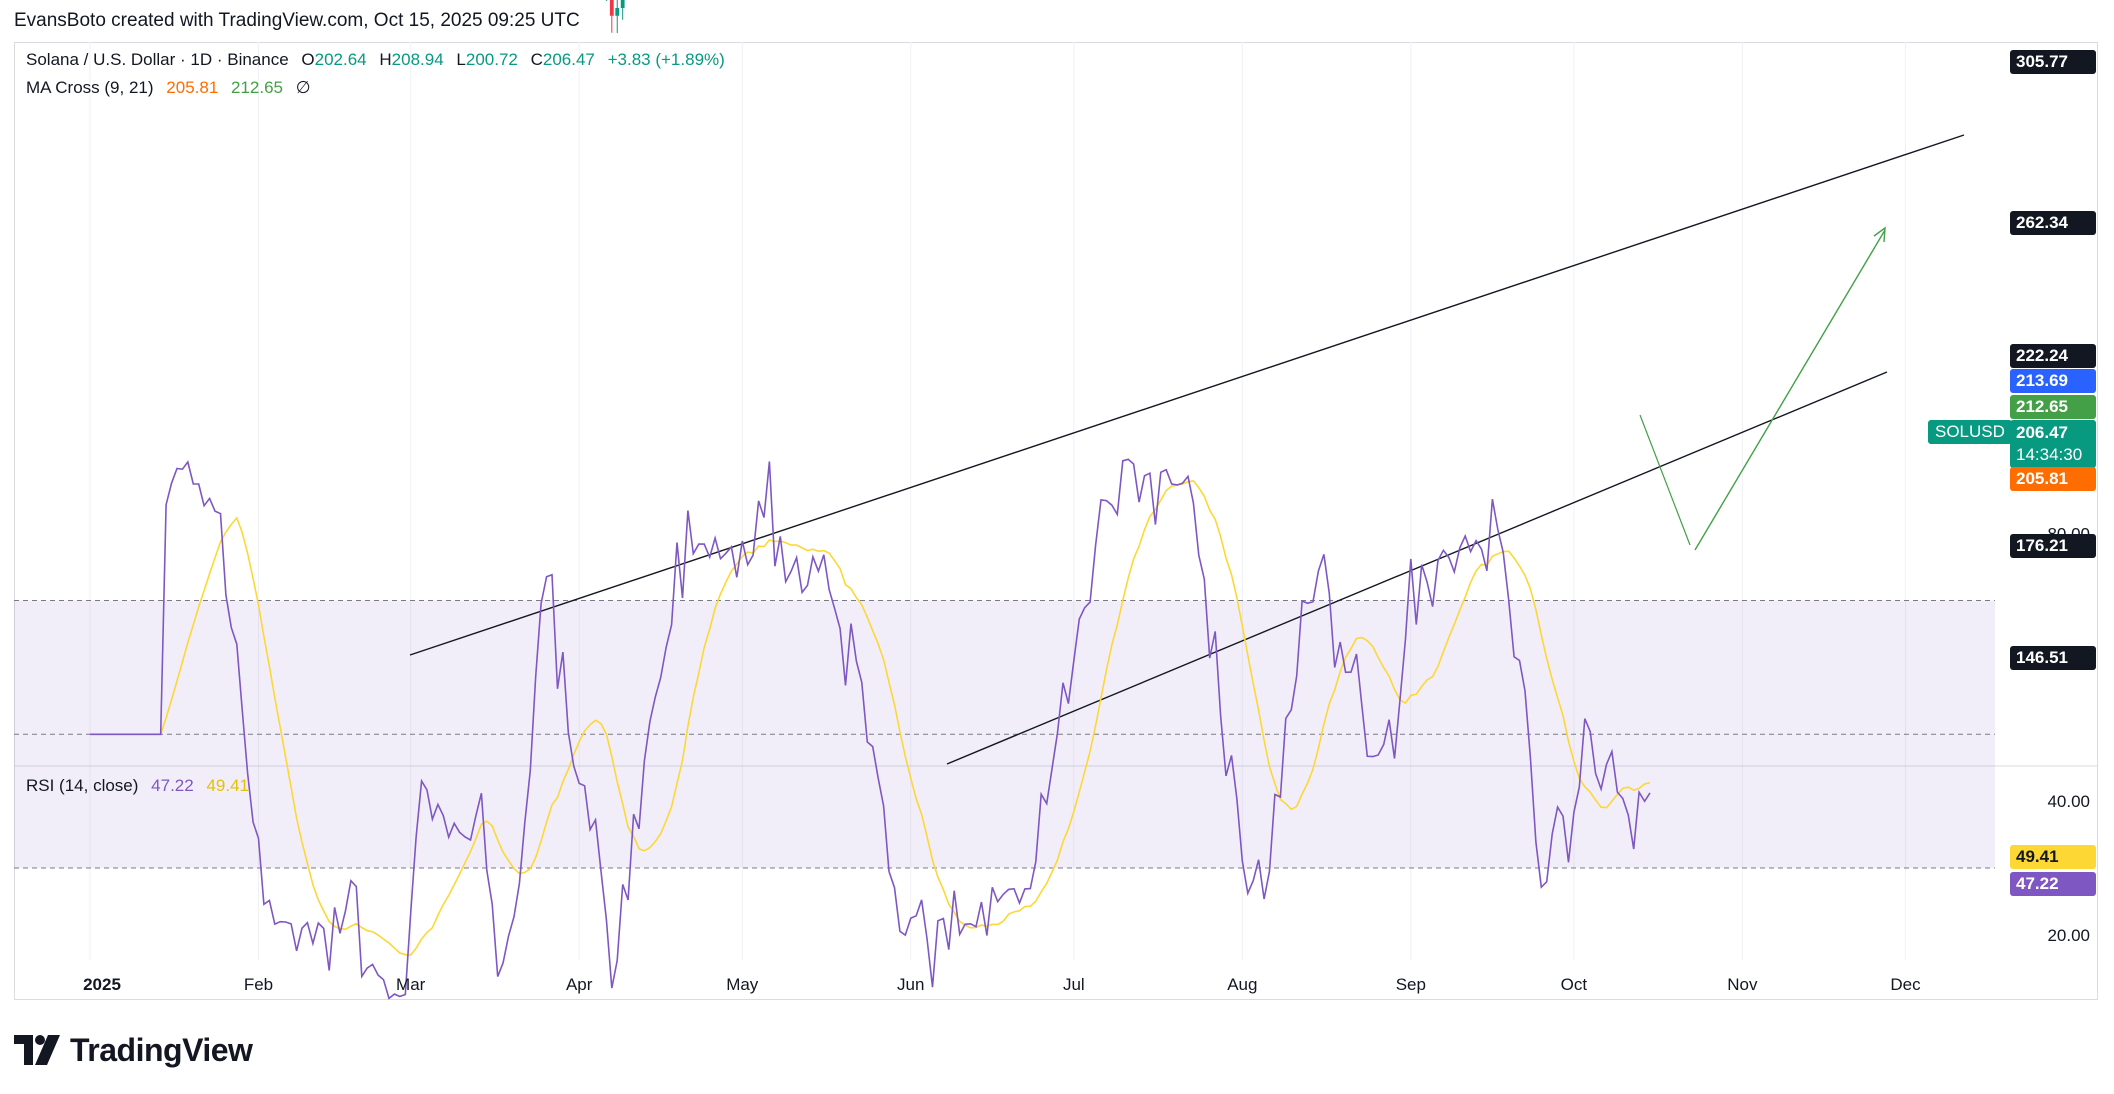  I want to click on rsi-value: 47.22, so click(172, 785).